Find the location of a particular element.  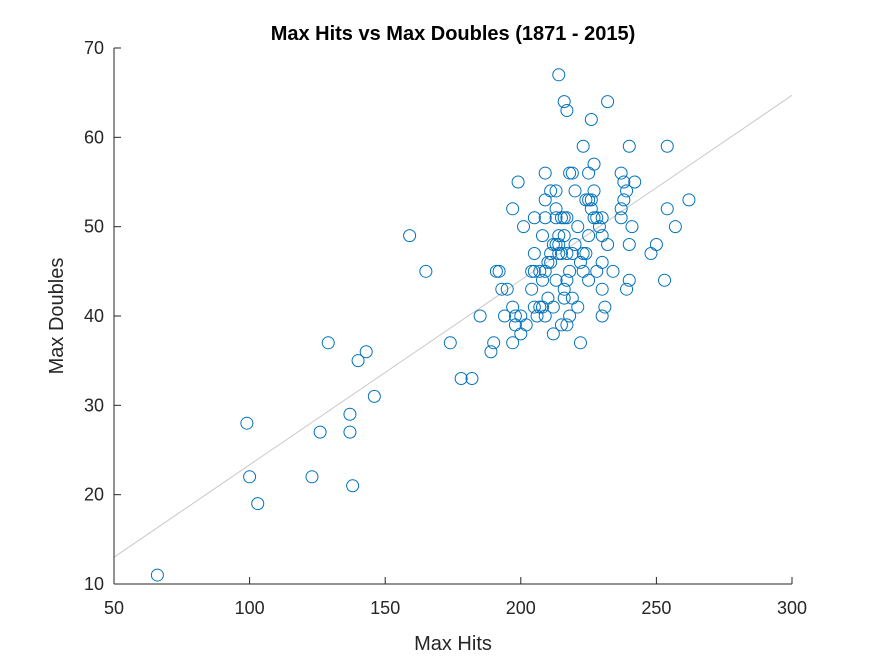

chart-title: Max Hits vs Max Doubles (1871 - 2015) is located at coordinates (453, 34).